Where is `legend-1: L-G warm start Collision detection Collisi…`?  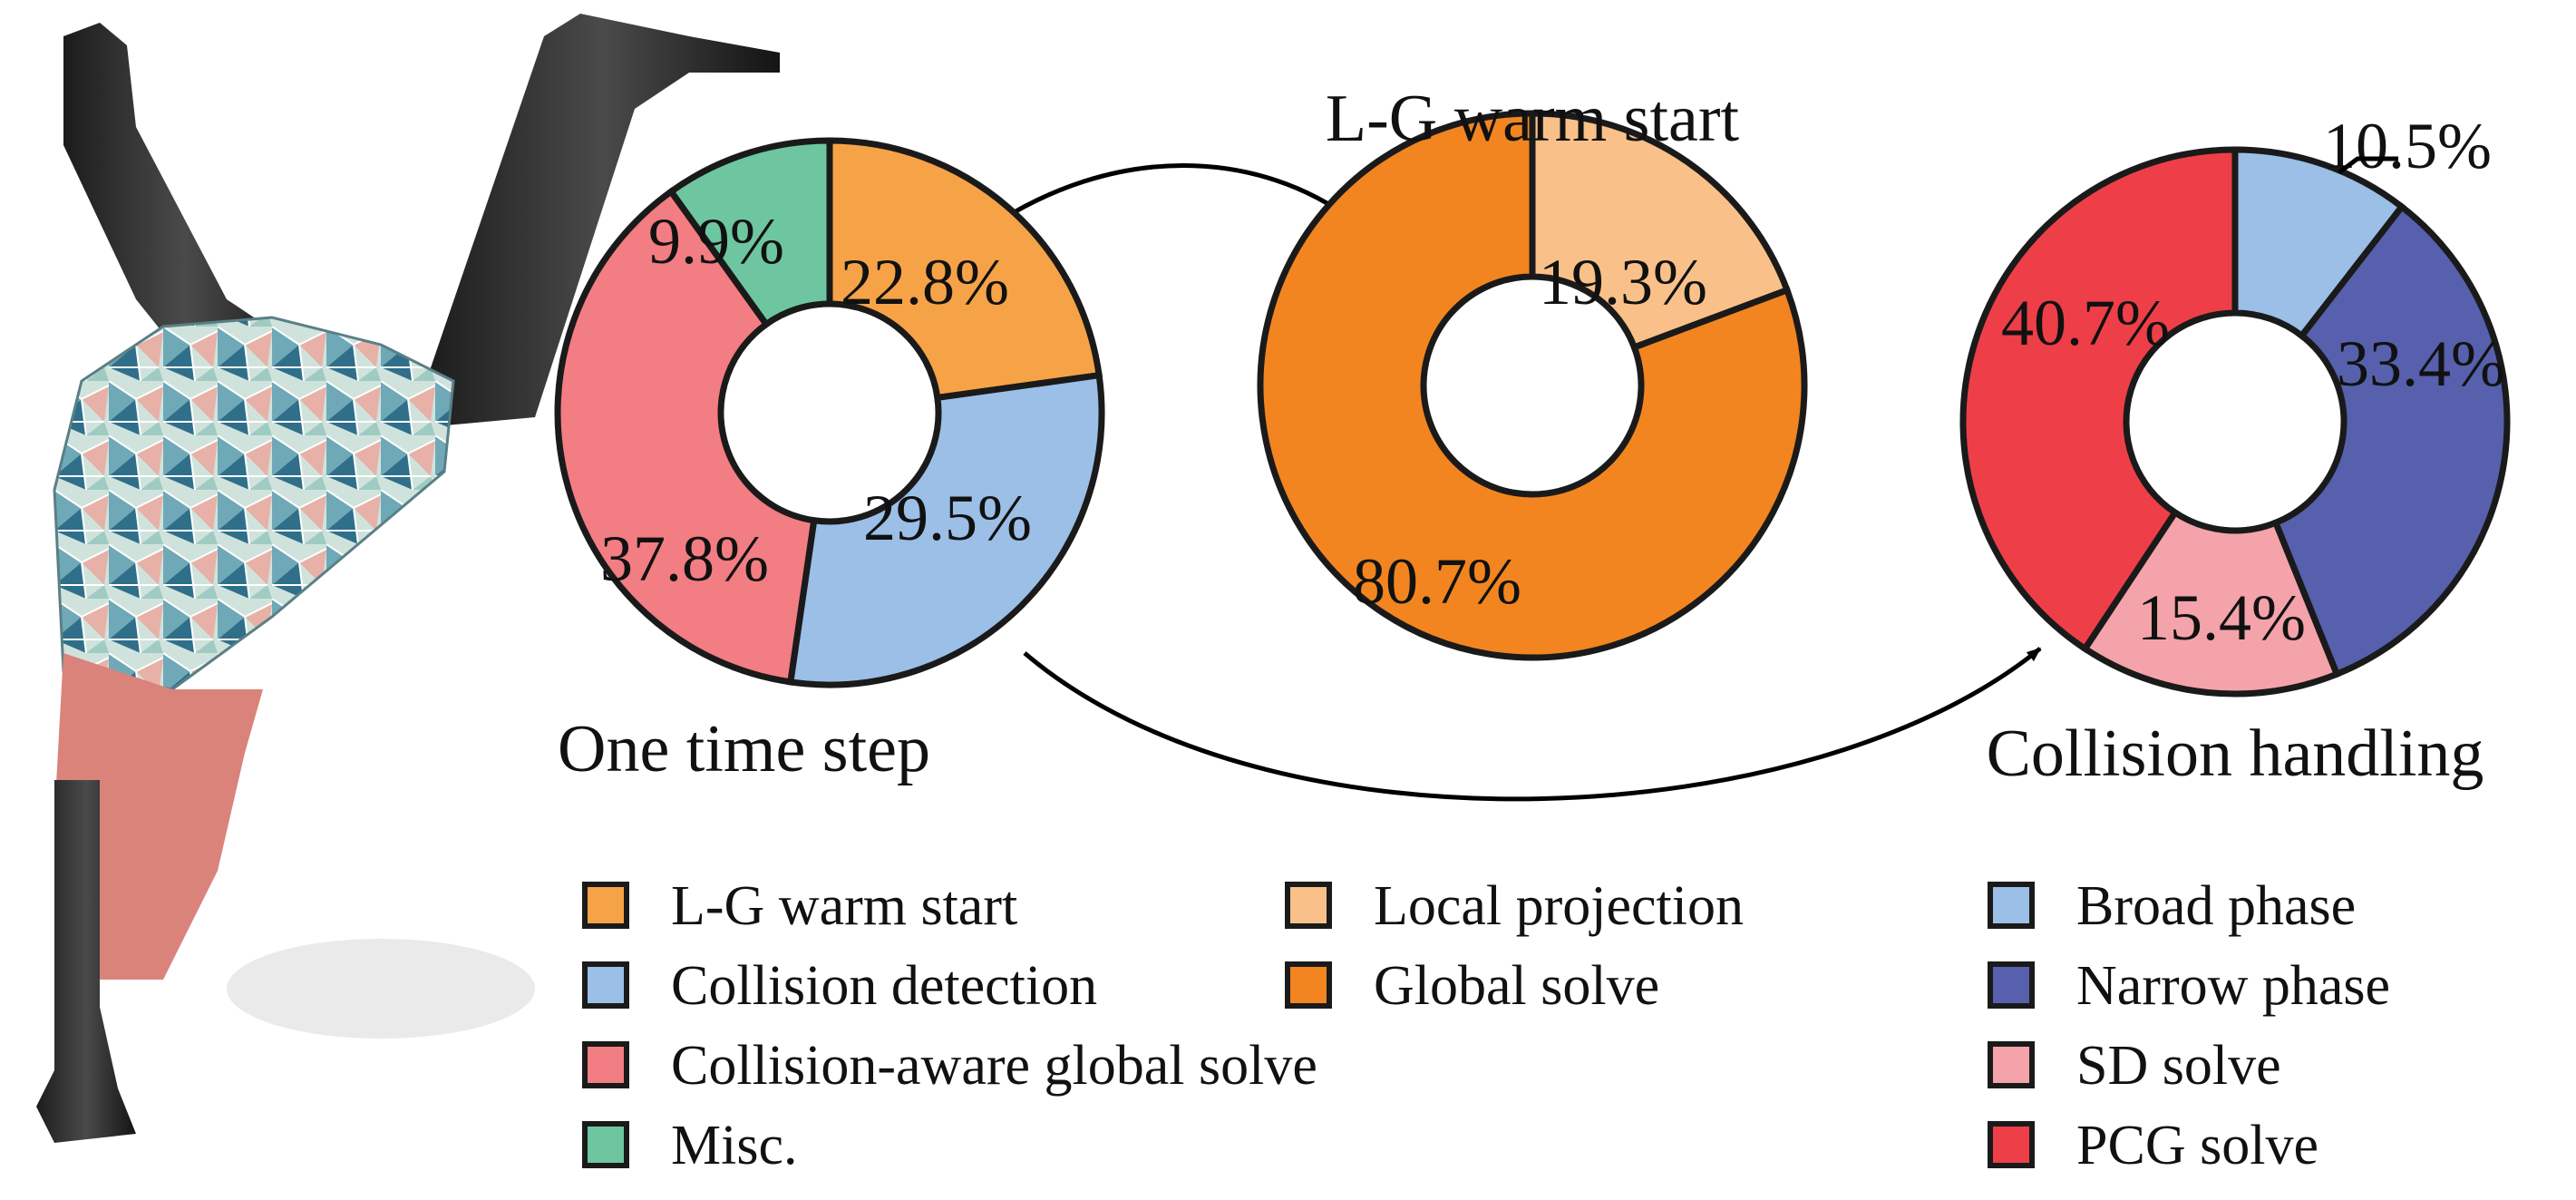
legend-1: L-G warm start Collision detection Collisi… is located at coordinates (949, 1025).